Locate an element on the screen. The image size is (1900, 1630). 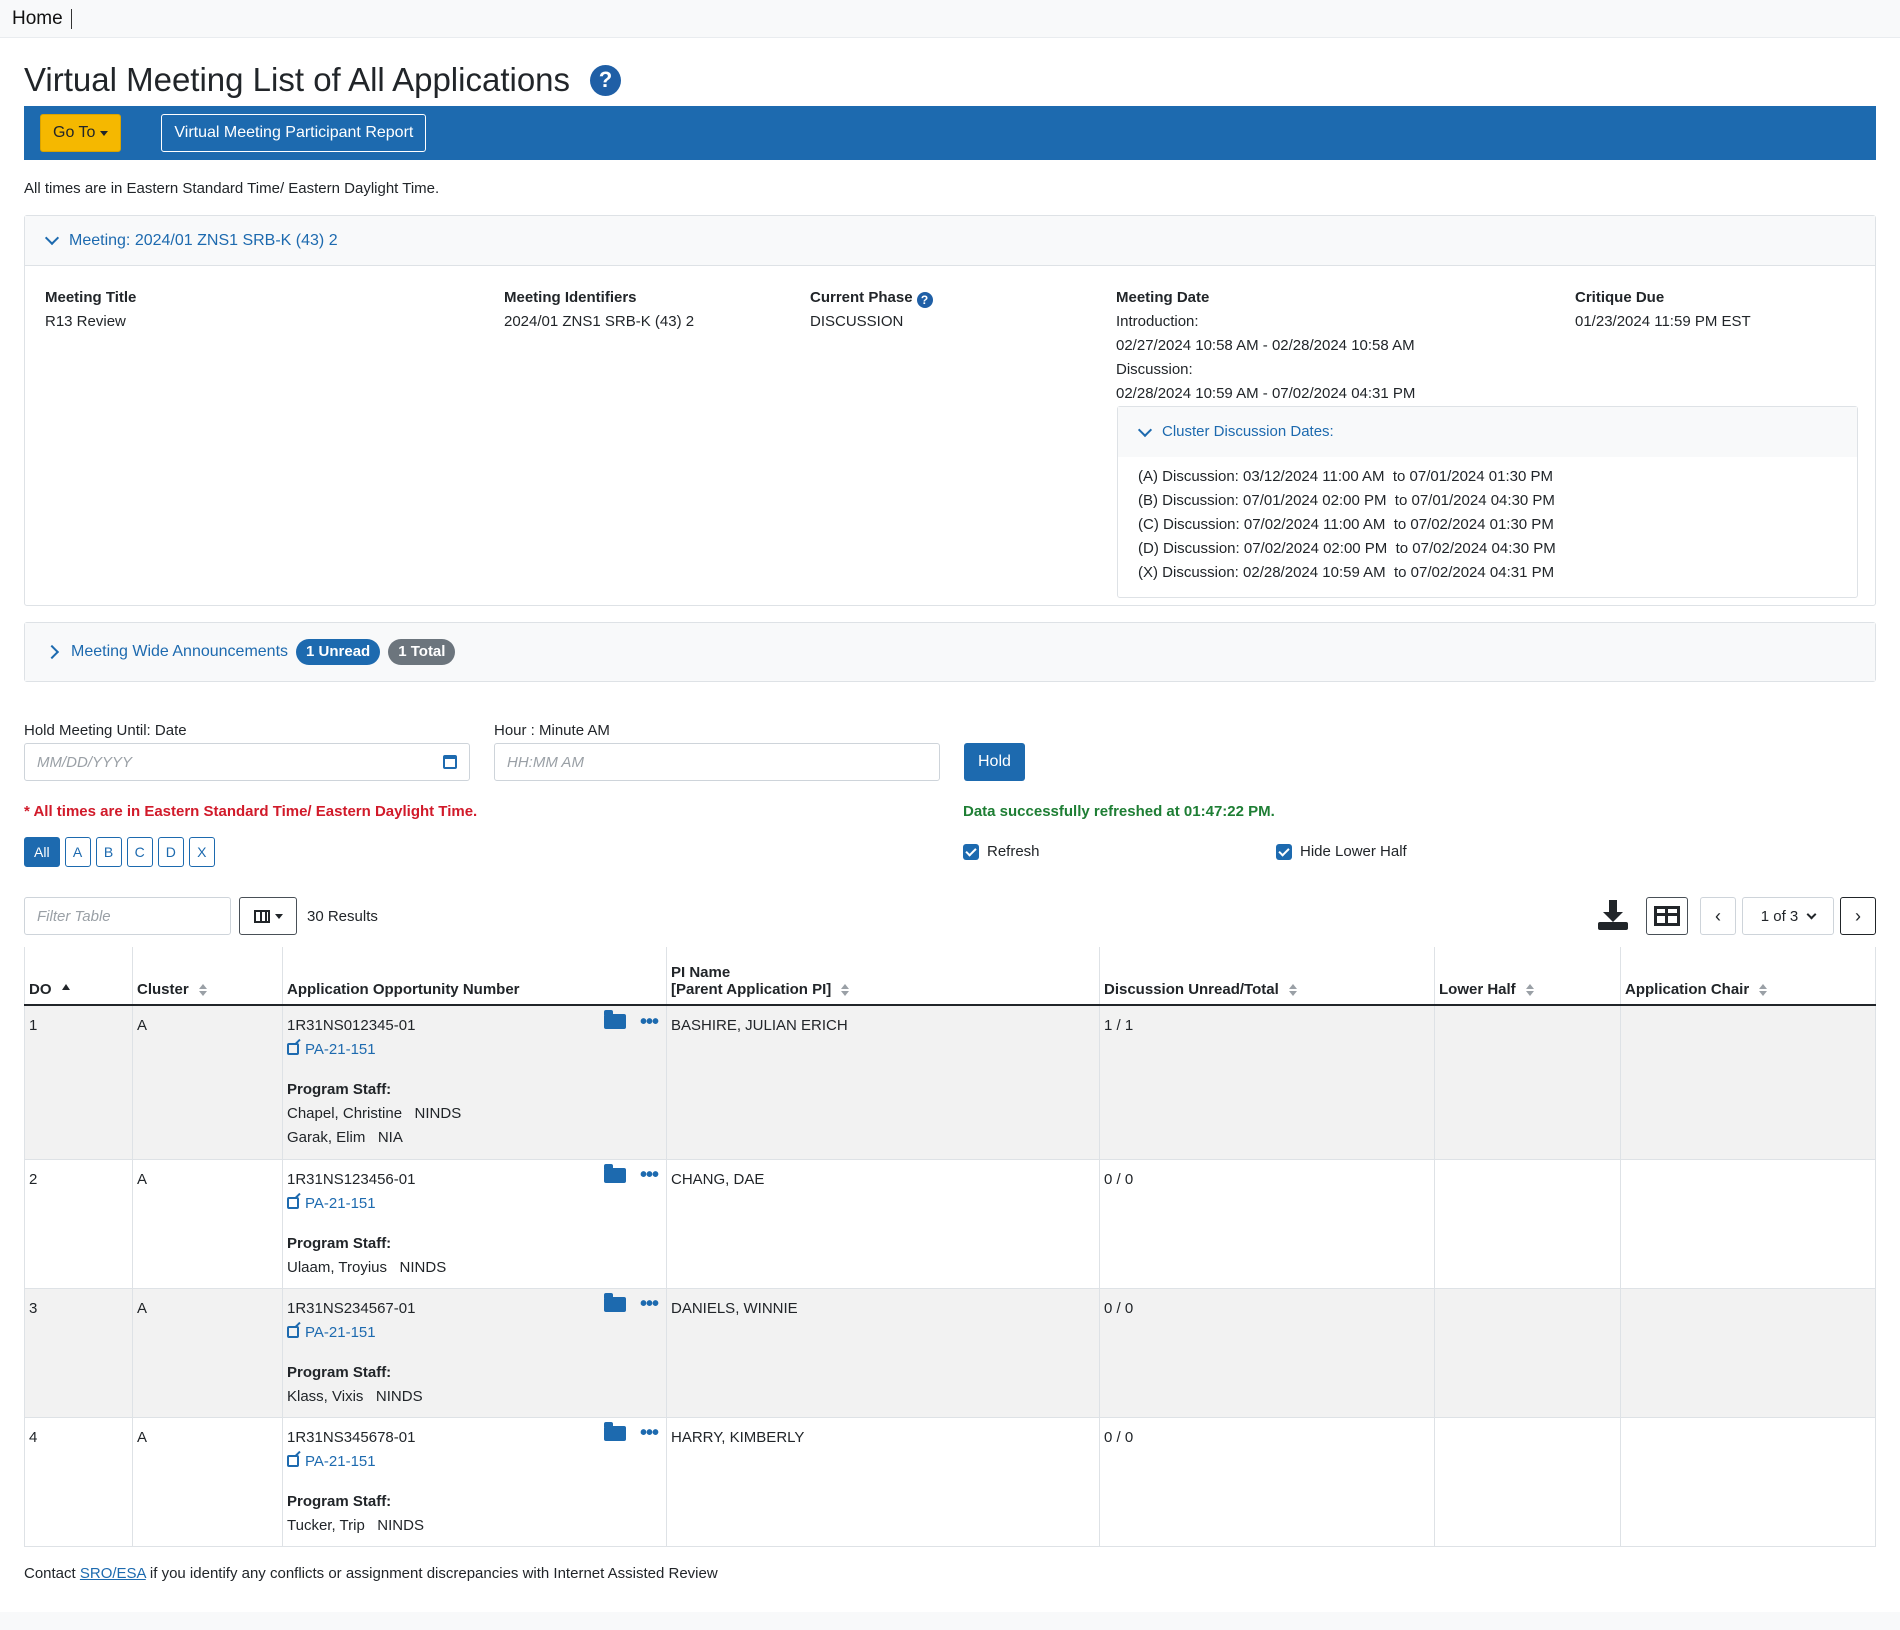
footer-prefix: Contact is located at coordinates (50, 1573).